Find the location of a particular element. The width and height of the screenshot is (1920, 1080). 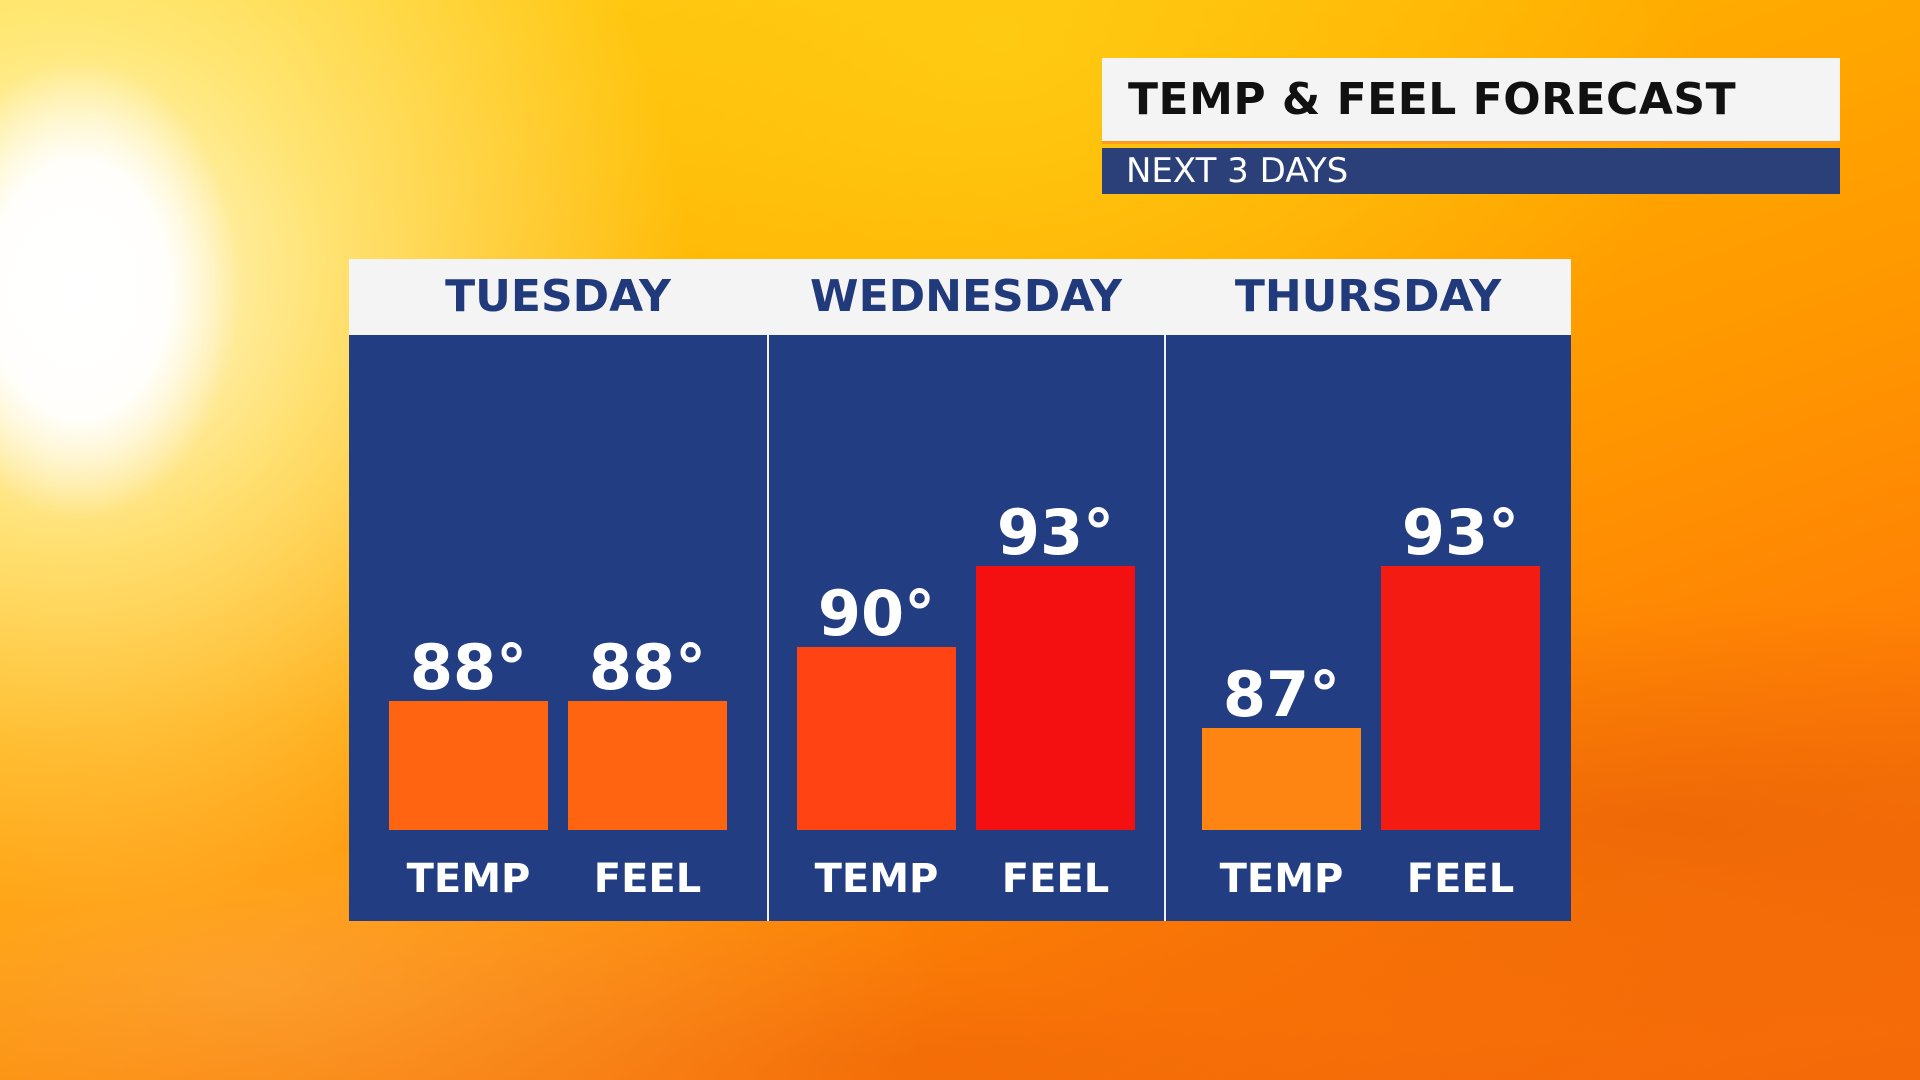

tuesday-temp-bar is located at coordinates (468, 765).